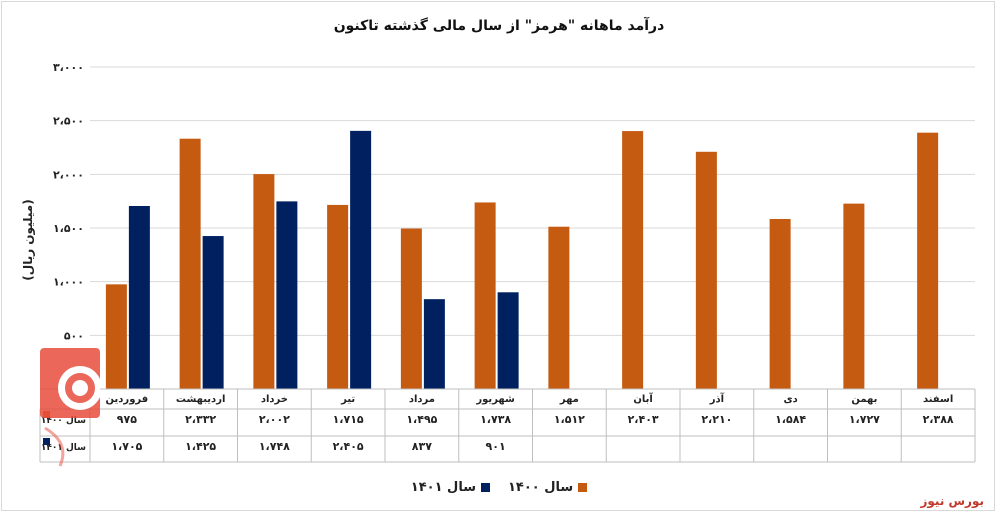  What do you see at coordinates (200, 419) in the screenshot?
I see `table-value: ۲،۳۳۲` at bounding box center [200, 419].